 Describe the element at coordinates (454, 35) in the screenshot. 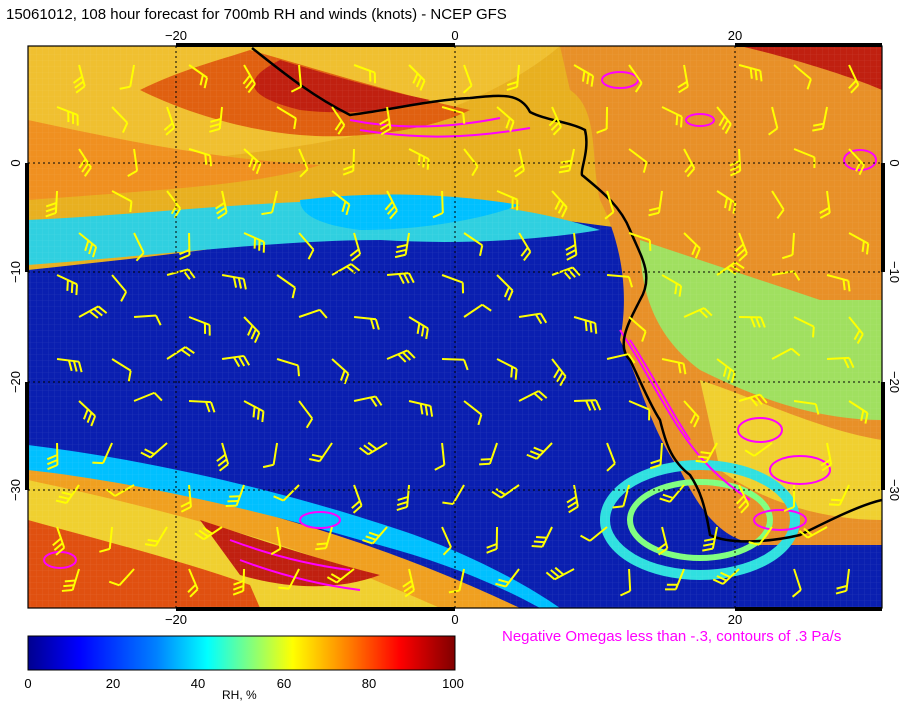

I see `x-tick-top: 0` at that location.